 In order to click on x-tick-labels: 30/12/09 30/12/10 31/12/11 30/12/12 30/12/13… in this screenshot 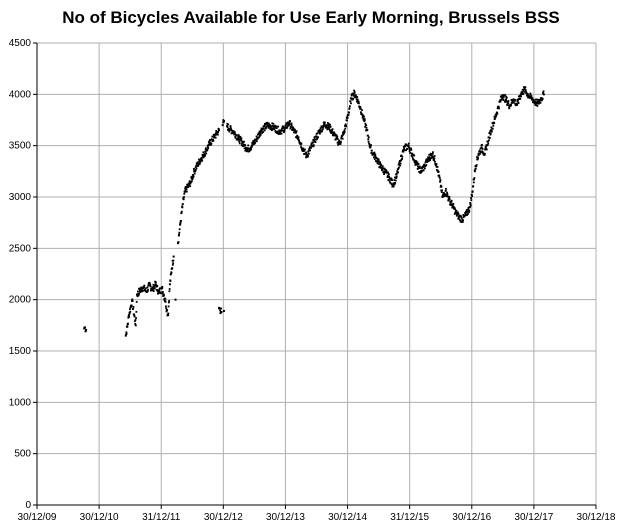, I will do `click(317, 517)`.